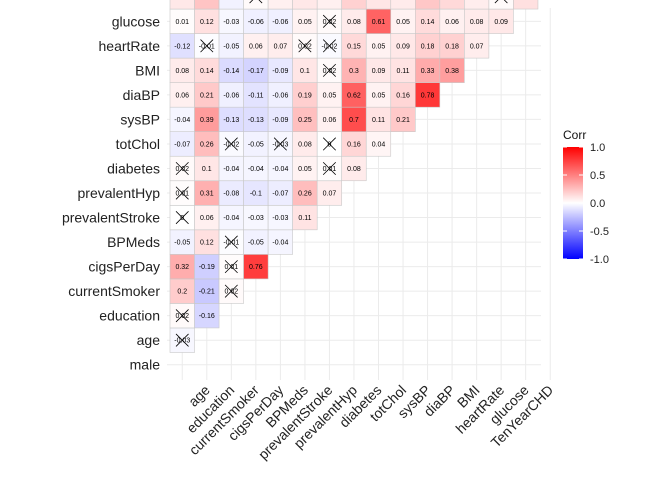 The height and width of the screenshot is (480, 672). What do you see at coordinates (329, 144) in the screenshot?
I see `heatmap-cell: 0` at bounding box center [329, 144].